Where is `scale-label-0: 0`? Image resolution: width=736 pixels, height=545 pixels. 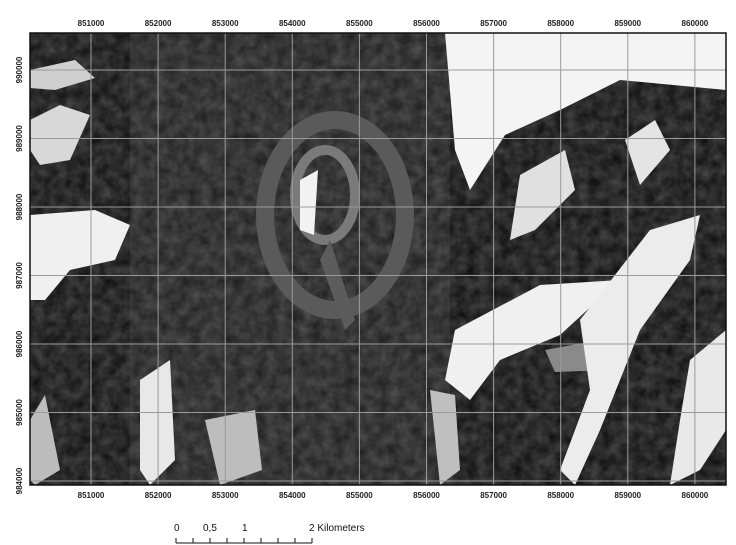
scale-label-0: 0 is located at coordinates (177, 528).